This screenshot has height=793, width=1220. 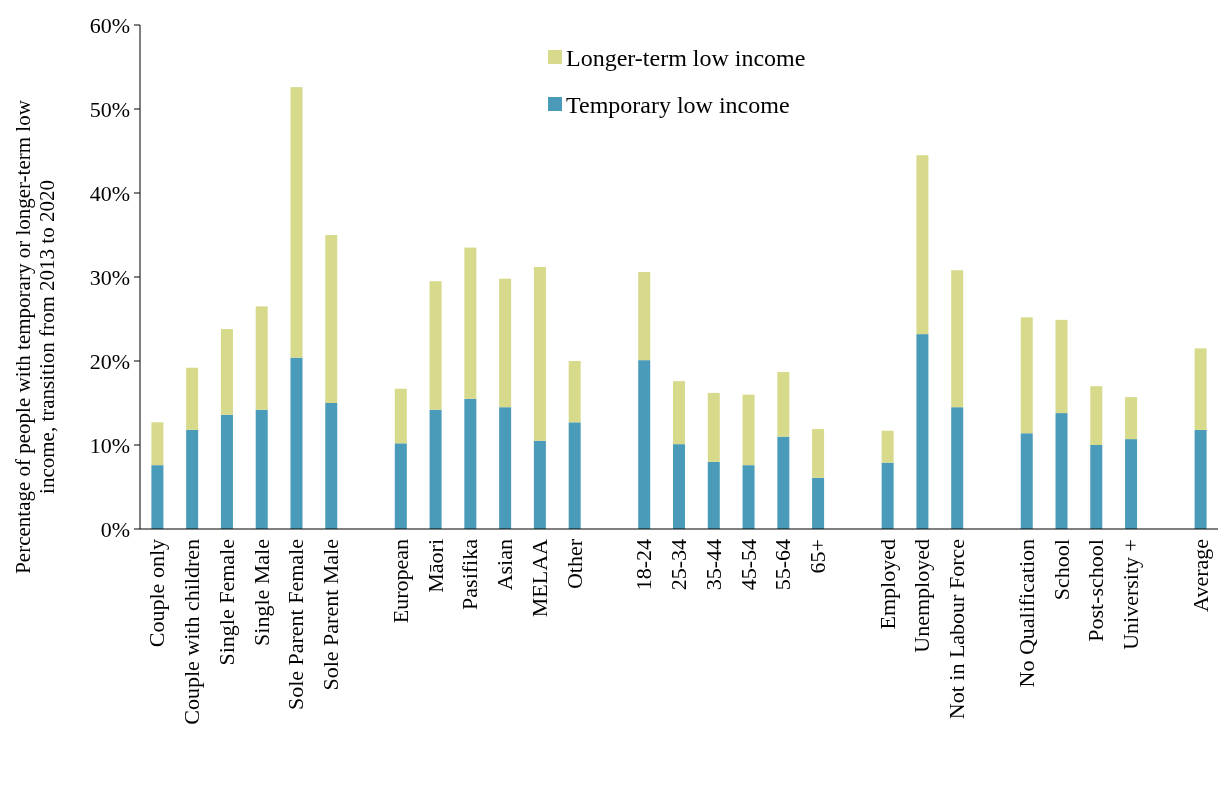 I want to click on x-tick-label: 65+, so click(x=818, y=556).